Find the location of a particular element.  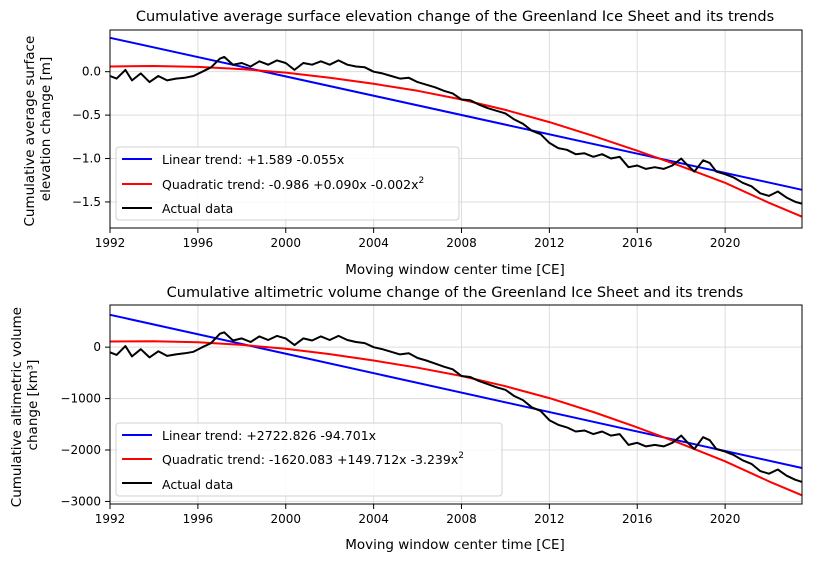

y-tick-label: −2000 is located at coordinates (80, 450).